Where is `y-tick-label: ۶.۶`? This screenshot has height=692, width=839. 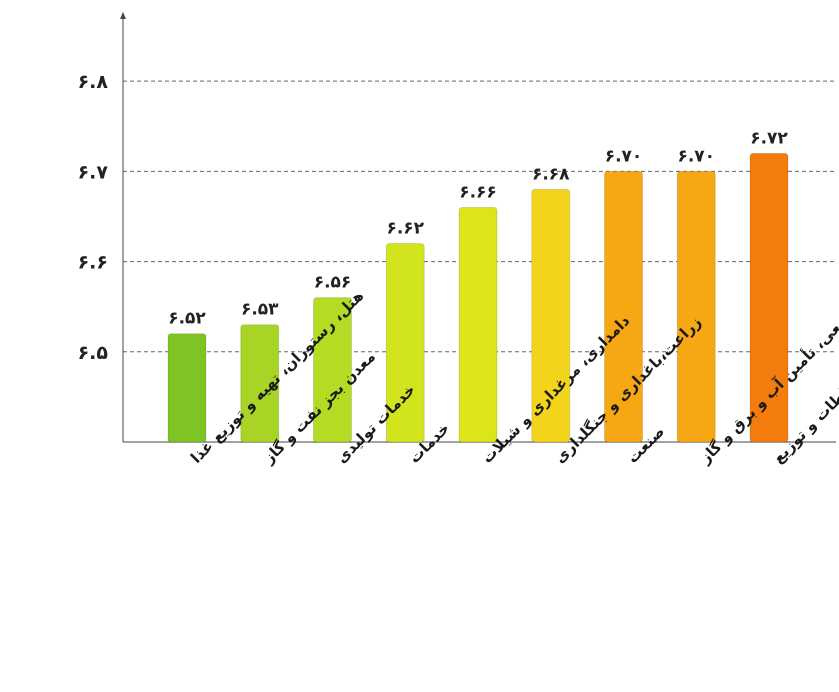 y-tick-label: ۶.۶ is located at coordinates (93, 263).